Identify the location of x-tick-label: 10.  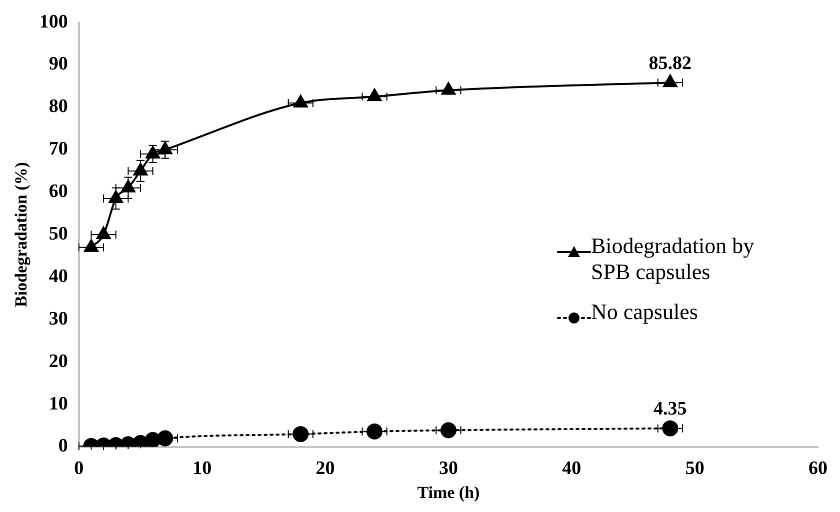
(202, 469).